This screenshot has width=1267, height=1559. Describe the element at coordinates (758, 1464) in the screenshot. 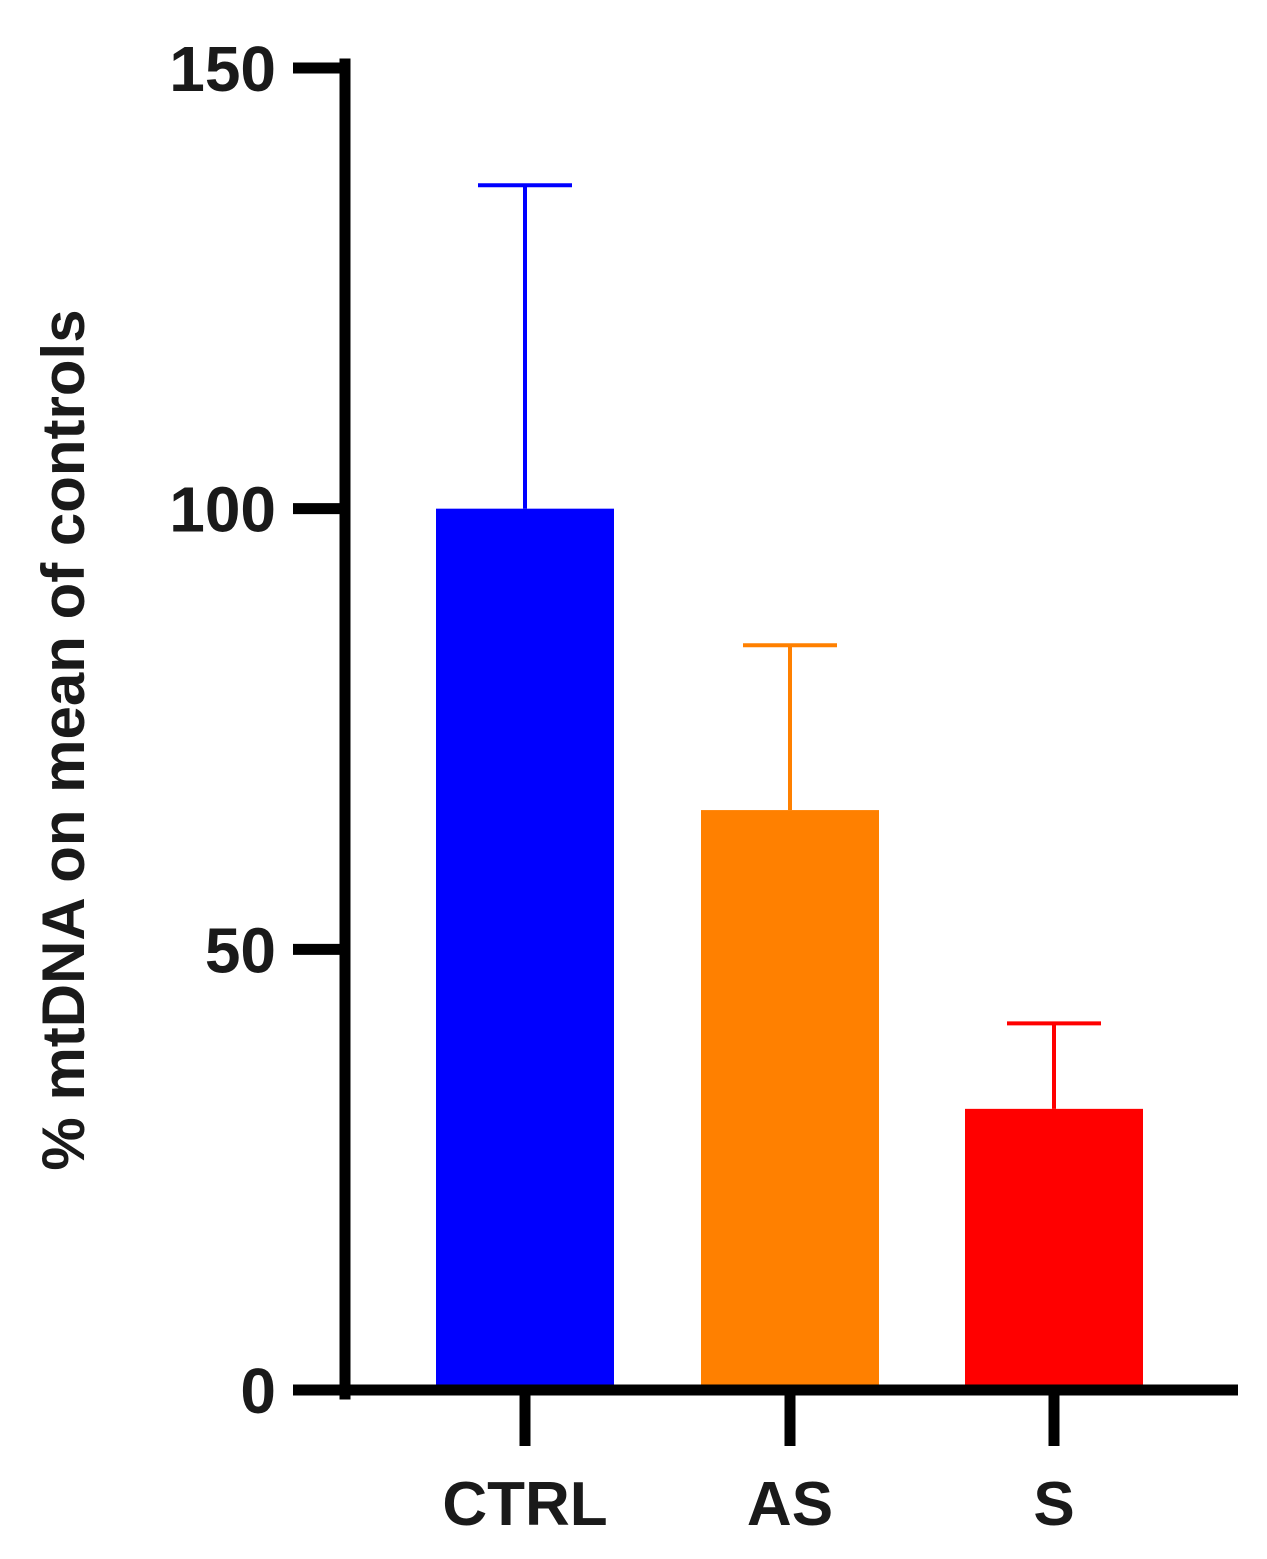

I see `x-ticks-layer: CTRL AS S` at that location.